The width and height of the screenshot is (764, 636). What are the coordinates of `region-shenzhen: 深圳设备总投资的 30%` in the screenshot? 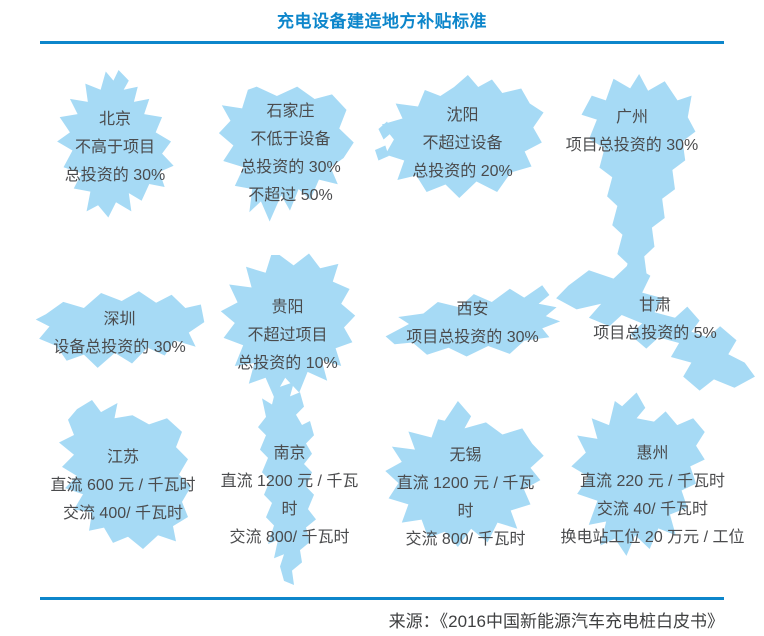 It's located at (119, 330).